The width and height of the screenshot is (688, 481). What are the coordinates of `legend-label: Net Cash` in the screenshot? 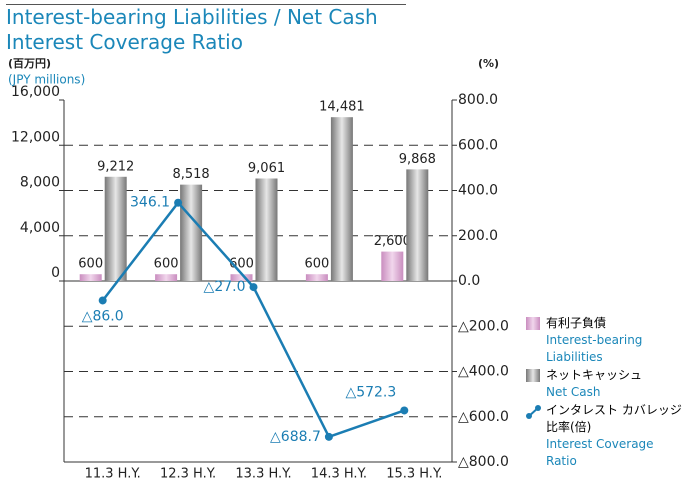 It's located at (573, 392).